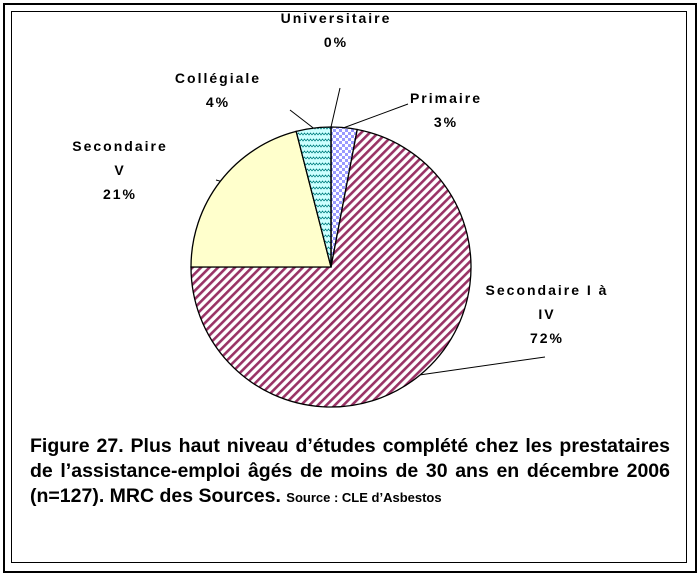  Describe the element at coordinates (336, 18) in the screenshot. I see `slice-name: Universitaire` at that location.